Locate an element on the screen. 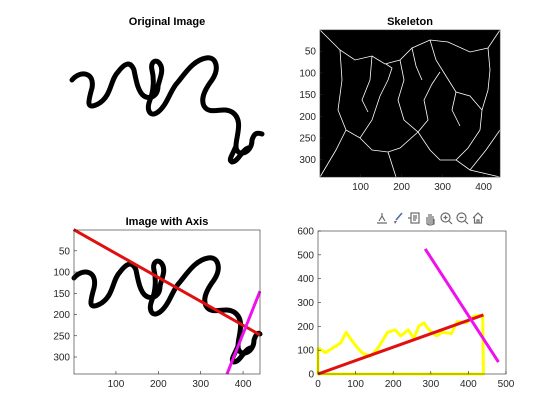 The width and height of the screenshot is (560, 420). axes-box-skeleton is located at coordinates (410, 103).